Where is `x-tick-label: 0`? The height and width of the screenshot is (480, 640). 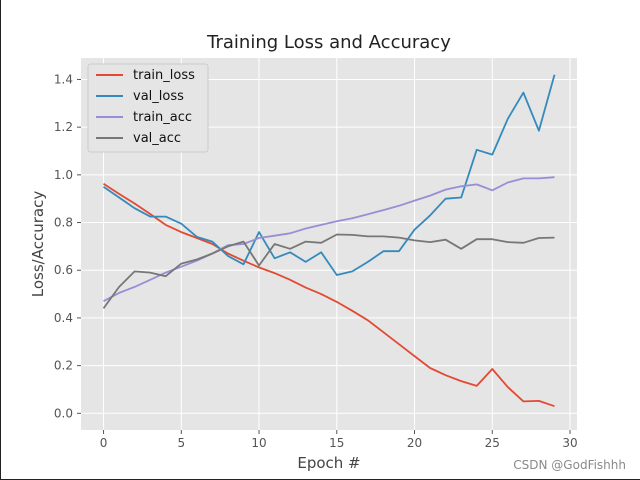
x-tick-label: 0 is located at coordinates (104, 443).